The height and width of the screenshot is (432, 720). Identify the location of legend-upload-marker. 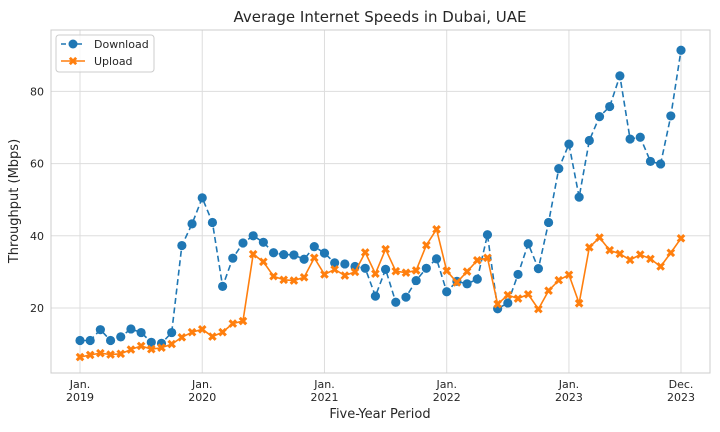
(73, 61).